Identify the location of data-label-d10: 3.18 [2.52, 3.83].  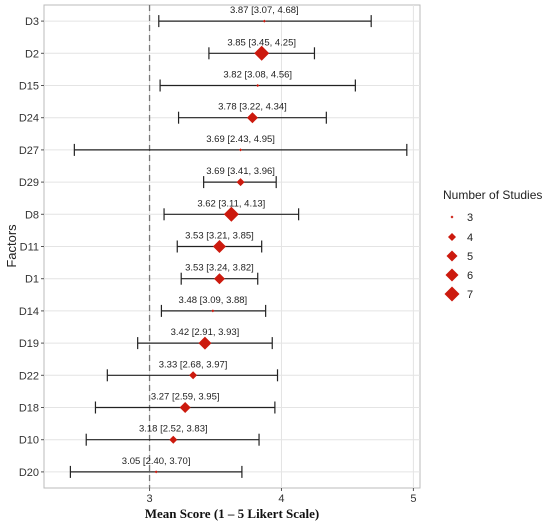
(173, 429).